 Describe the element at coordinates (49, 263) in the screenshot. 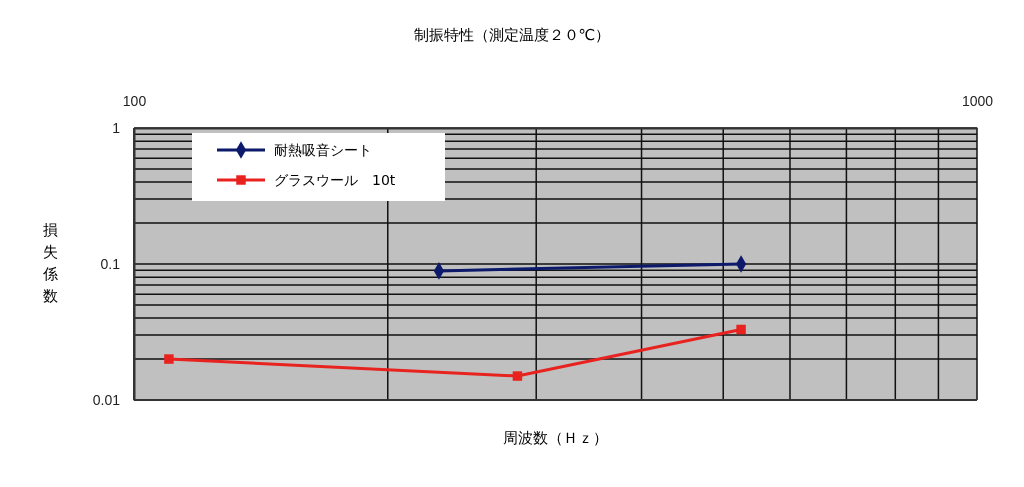

I see `y-axis-title: 損失係数` at that location.